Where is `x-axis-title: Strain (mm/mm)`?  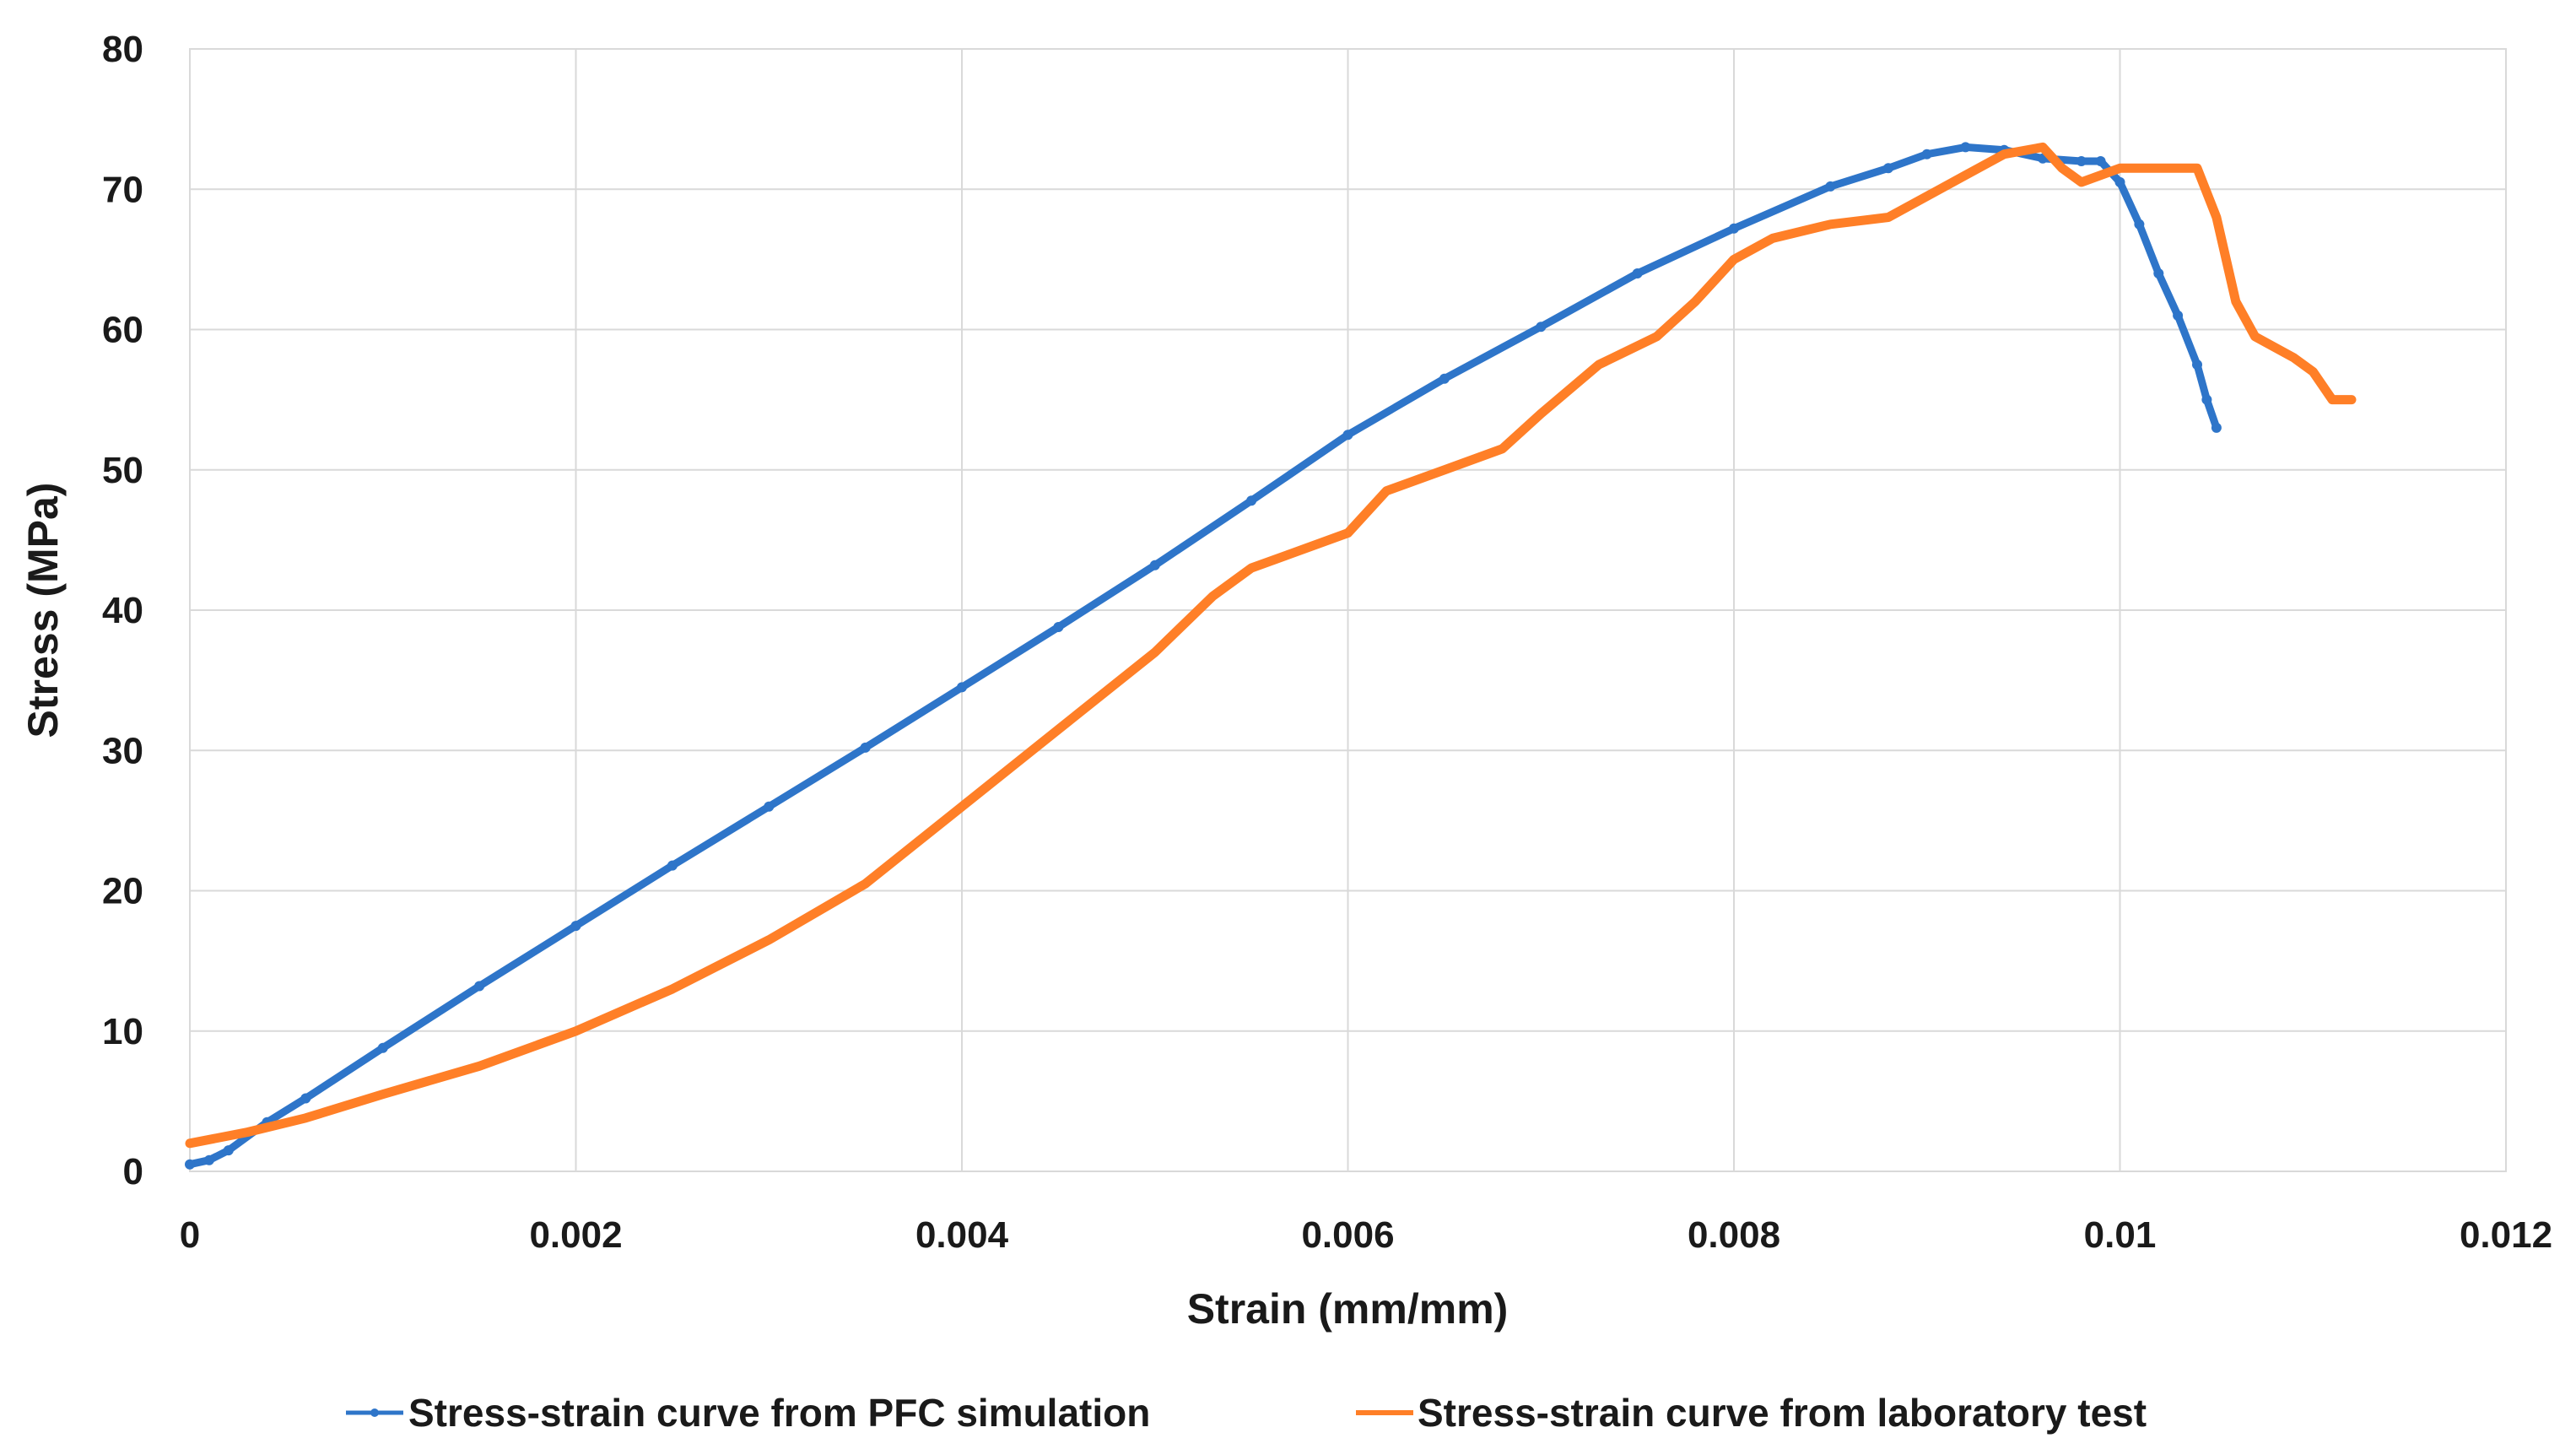
x-axis-title: Strain (mm/mm) is located at coordinates (1348, 1309).